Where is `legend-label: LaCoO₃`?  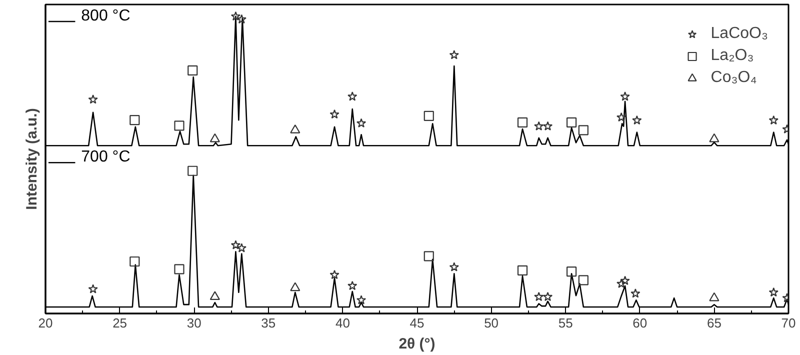 legend-label: LaCoO₃ is located at coordinates (739, 34).